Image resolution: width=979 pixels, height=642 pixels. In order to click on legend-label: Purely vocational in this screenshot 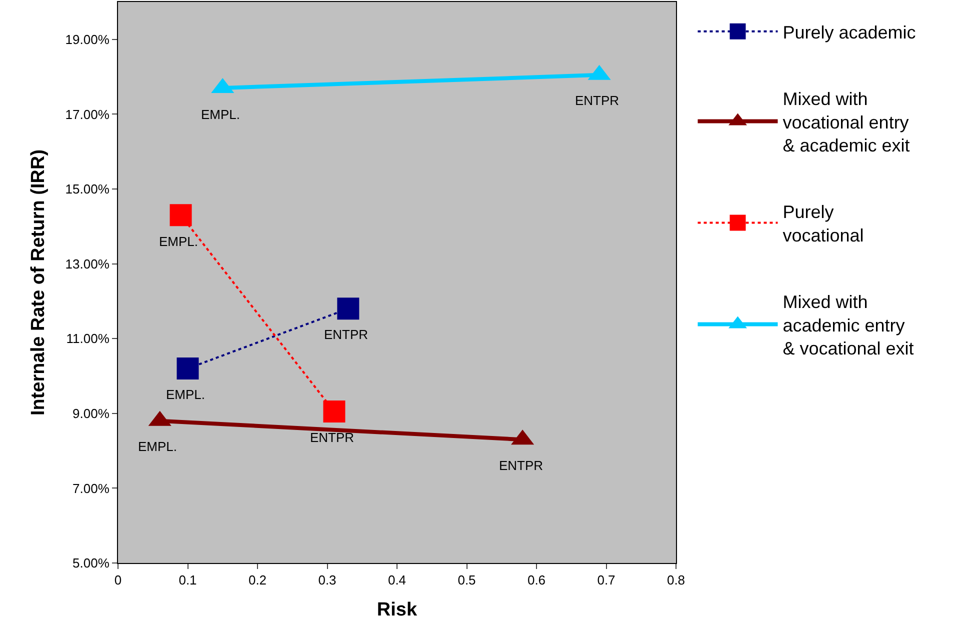, I will do `click(823, 224)`.